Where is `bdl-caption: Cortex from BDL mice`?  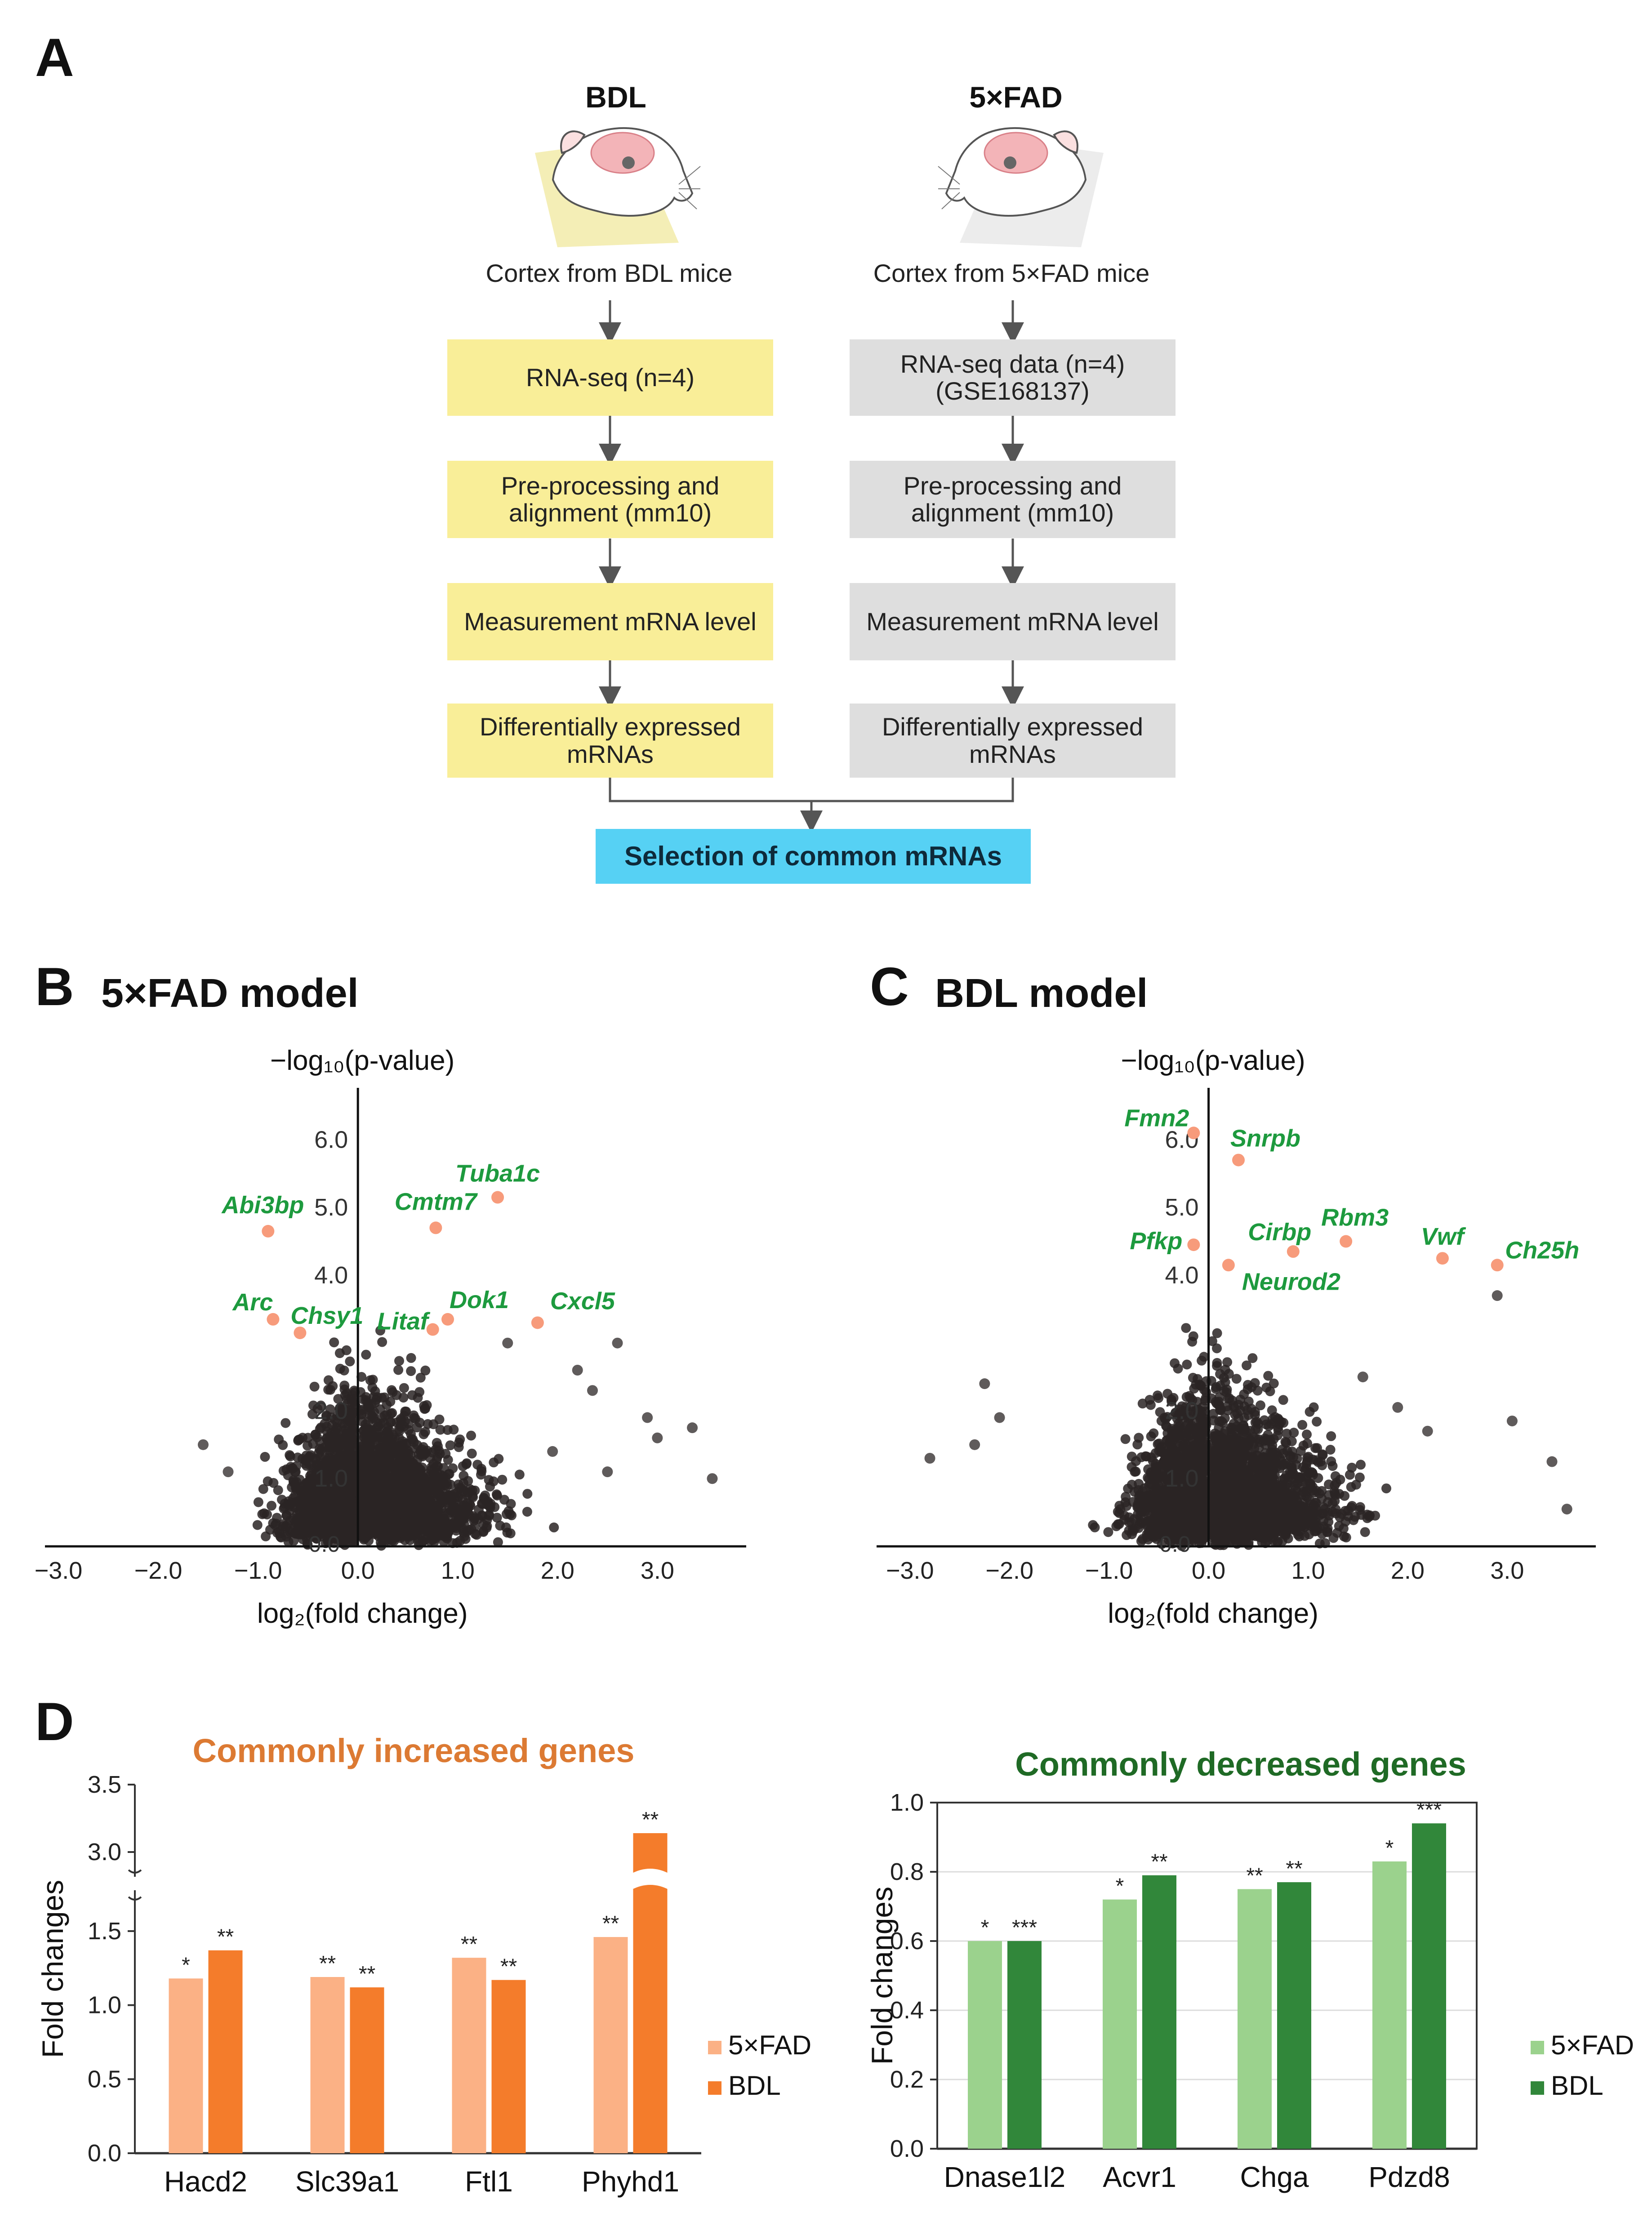
bdl-caption: Cortex from BDL mice is located at coordinates (609, 273).